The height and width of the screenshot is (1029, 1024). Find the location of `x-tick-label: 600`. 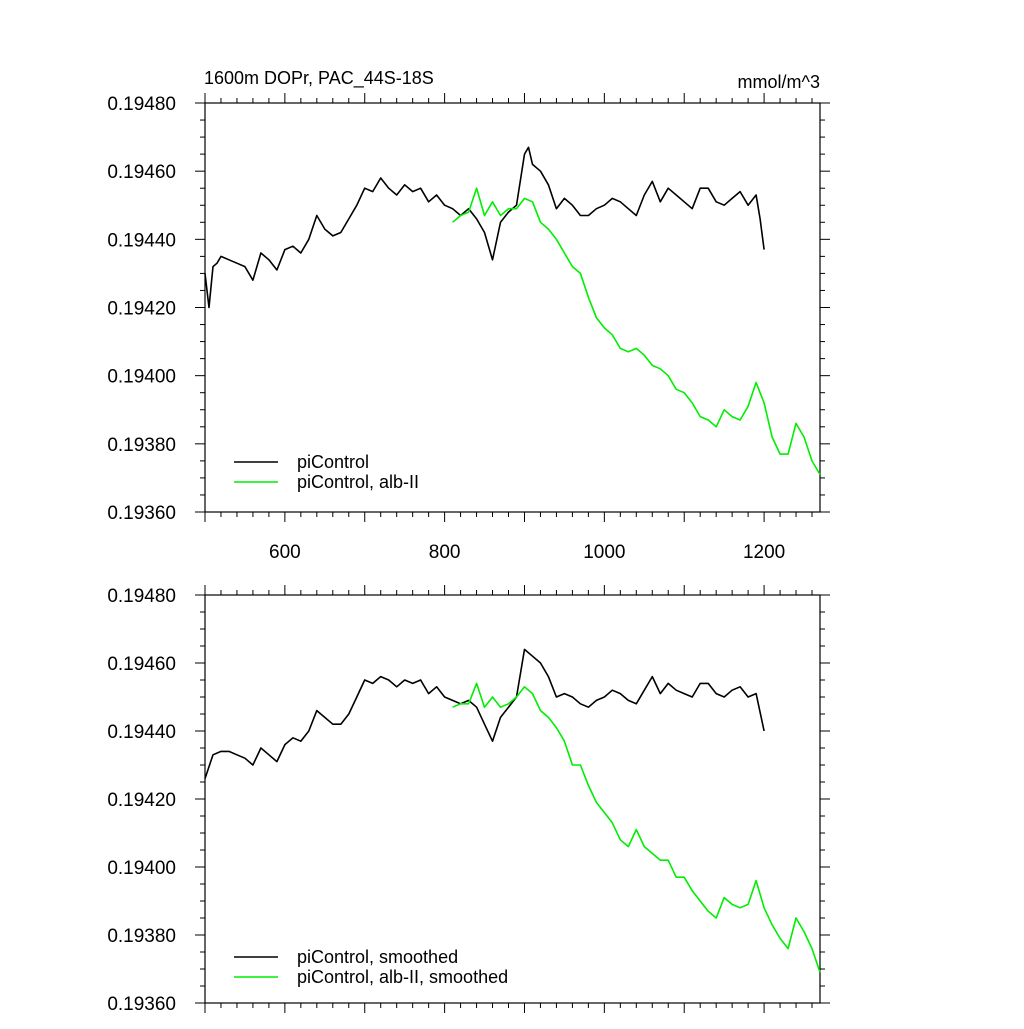

x-tick-label: 600 is located at coordinates (285, 552).